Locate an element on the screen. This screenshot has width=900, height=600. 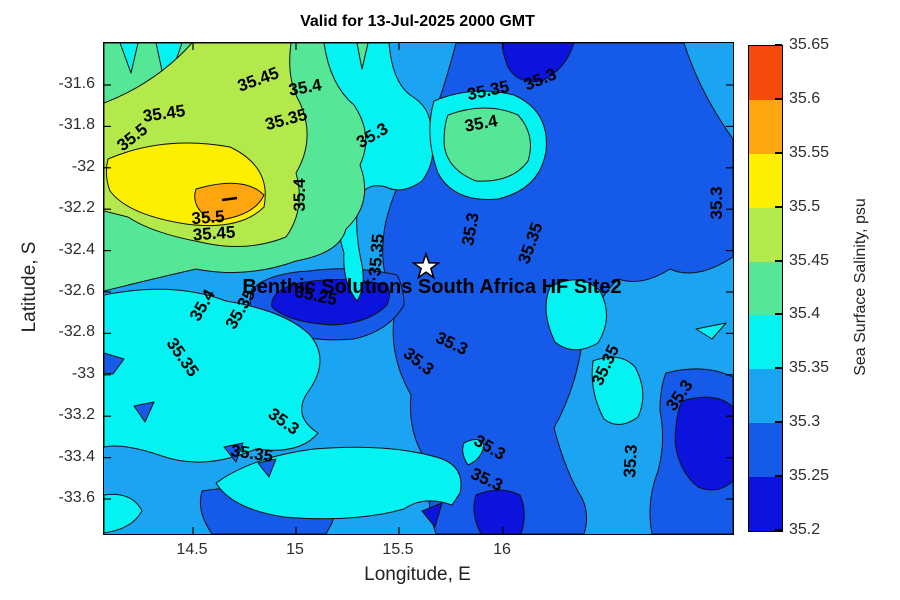
region-darkblue-dot is located at coordinates (432, 515).